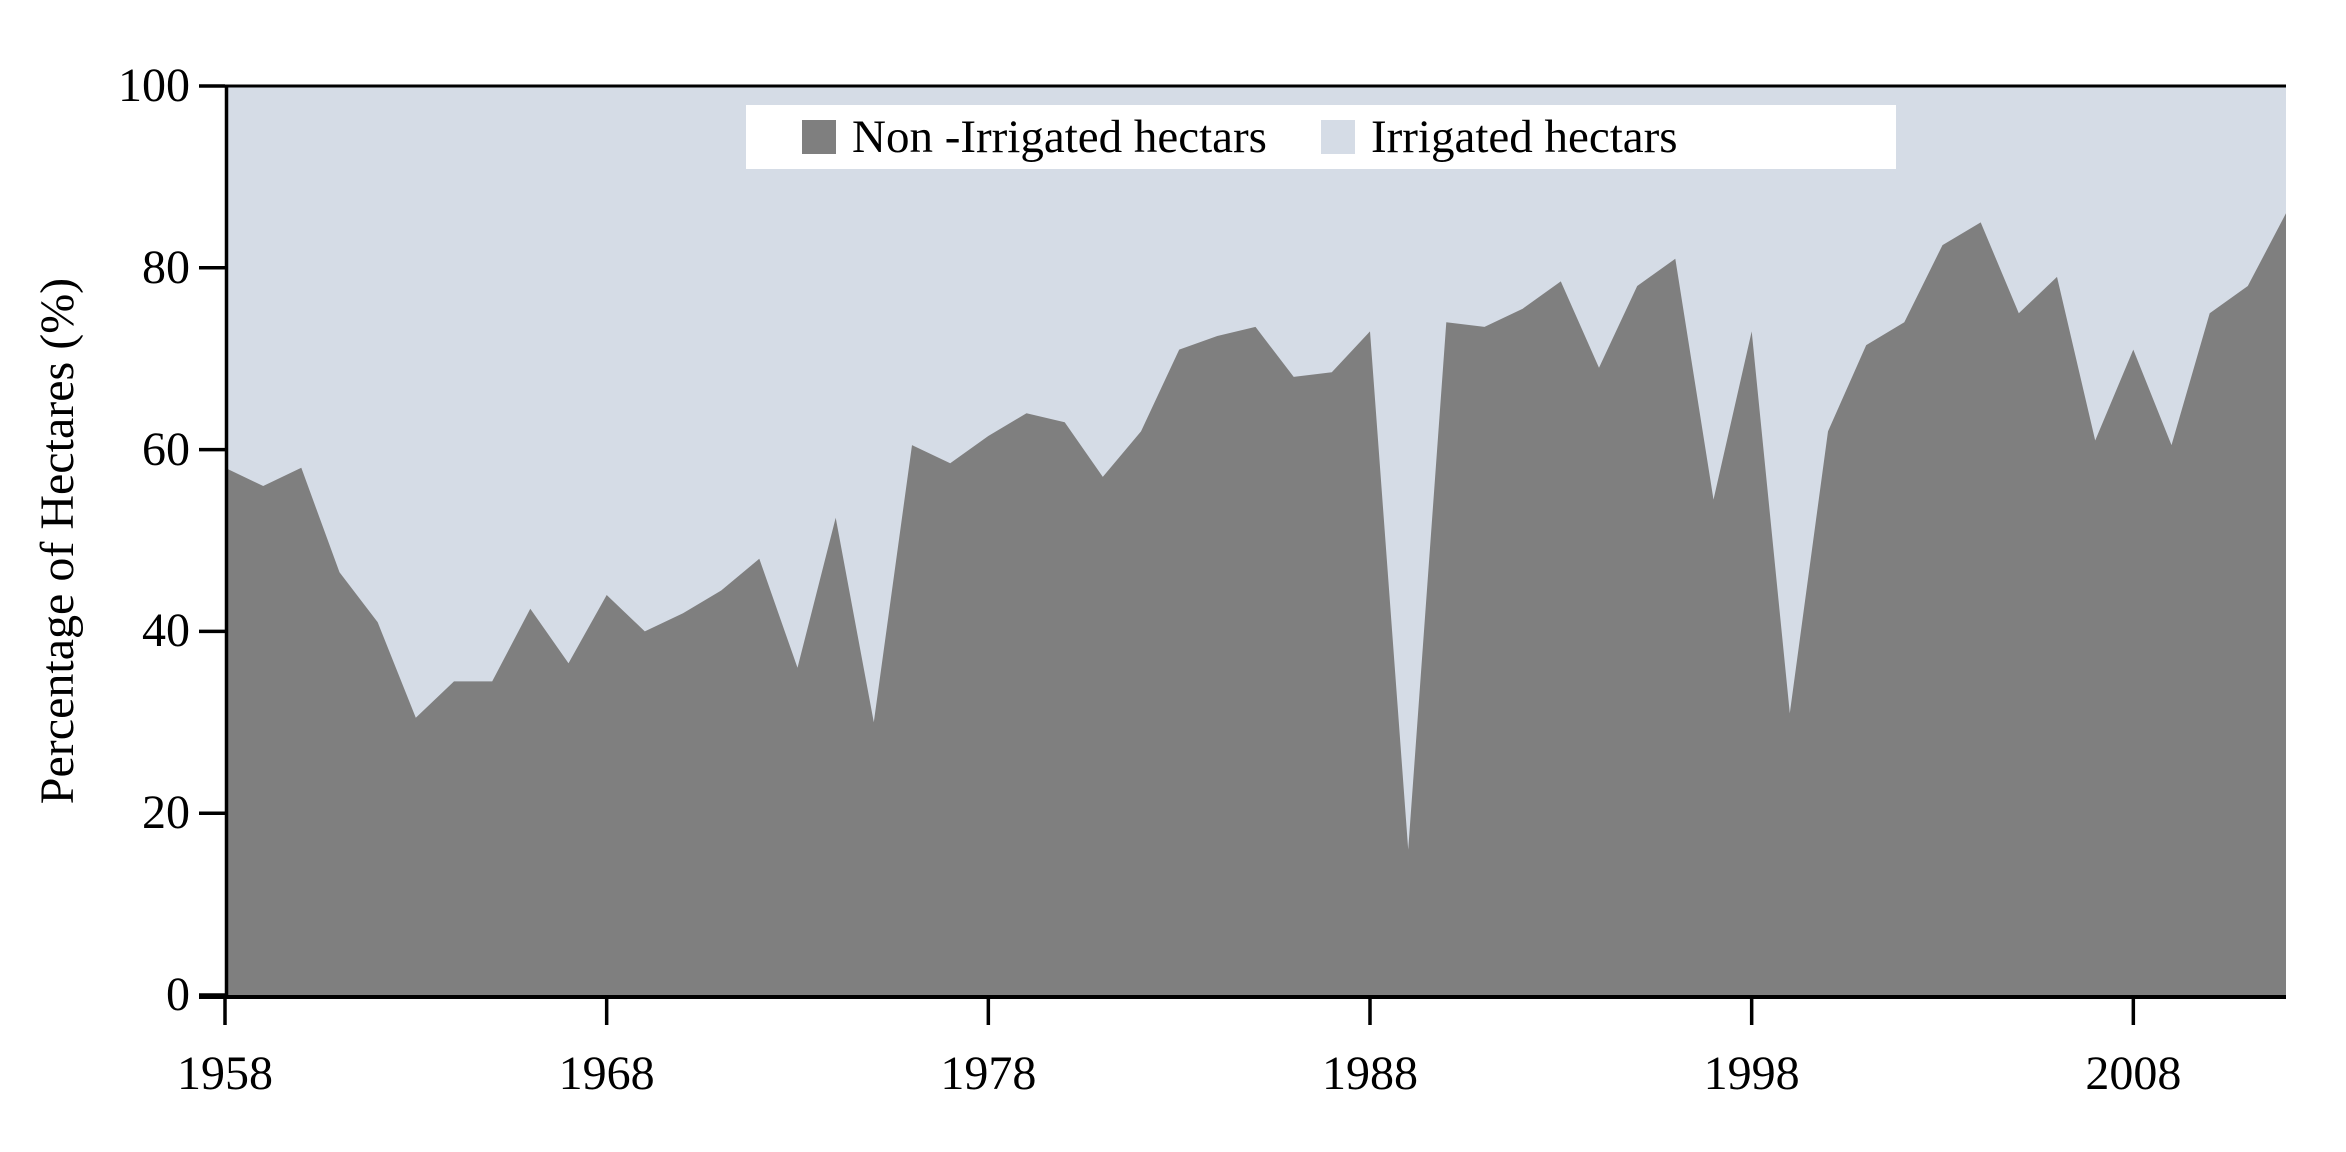  Describe the element at coordinates (154, 85) in the screenshot. I see `y-tick-label: 100` at that location.